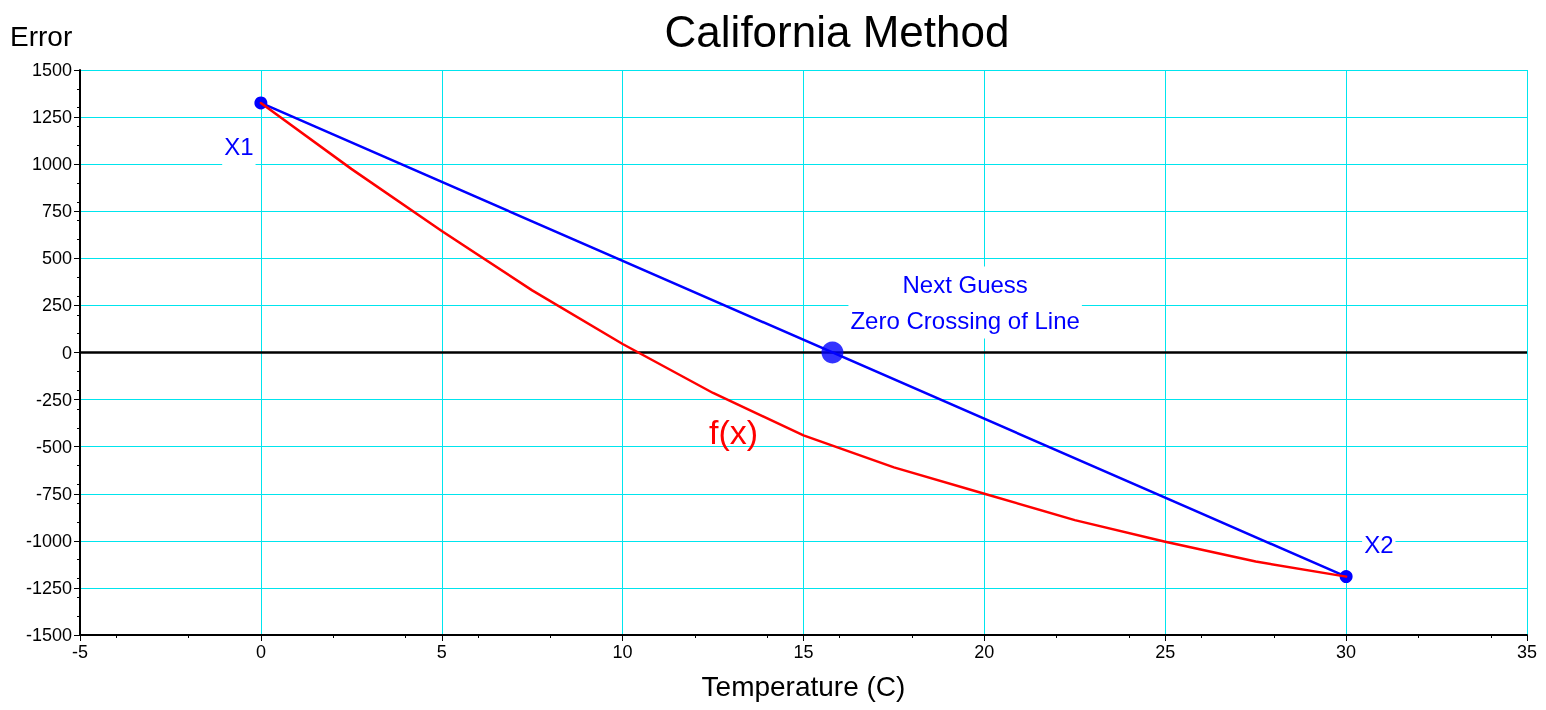 The height and width of the screenshot is (710, 1546). Describe the element at coordinates (965, 302) in the screenshot. I see `annotation: Next Guess Zero Crossing of Line` at that location.